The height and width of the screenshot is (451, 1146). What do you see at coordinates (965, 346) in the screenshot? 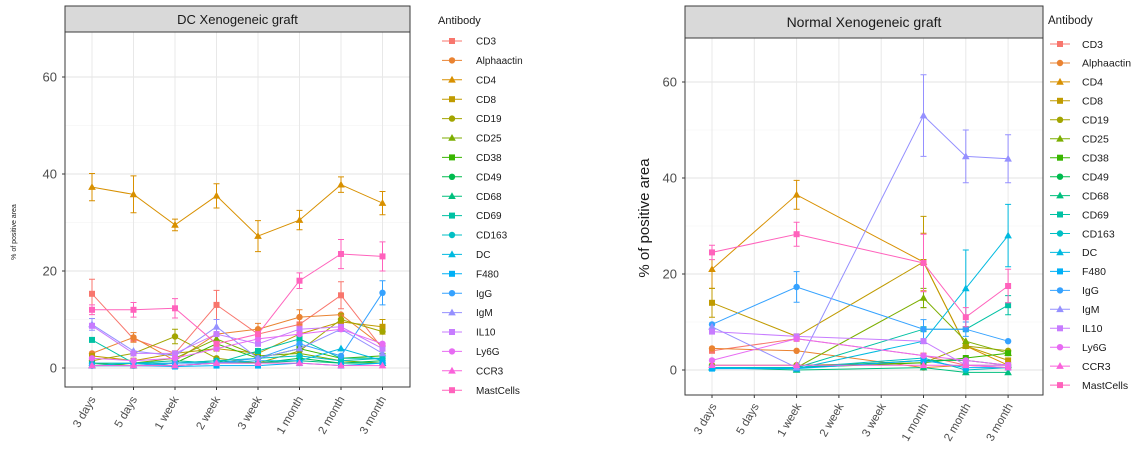
I see `normal-graft-cd19-point-2-month` at bounding box center [965, 346].